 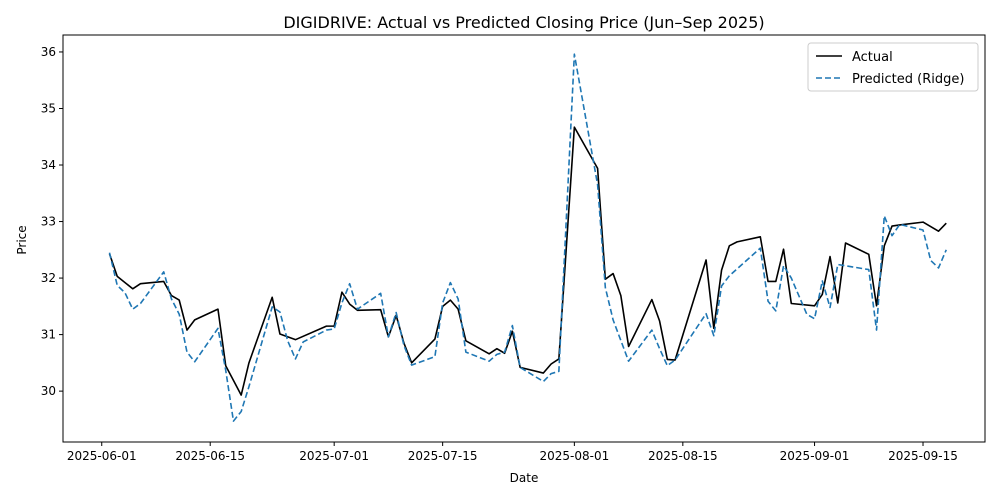 What do you see at coordinates (334, 456) in the screenshot?
I see `x-tick-label: 2025-07-01` at bounding box center [334, 456].